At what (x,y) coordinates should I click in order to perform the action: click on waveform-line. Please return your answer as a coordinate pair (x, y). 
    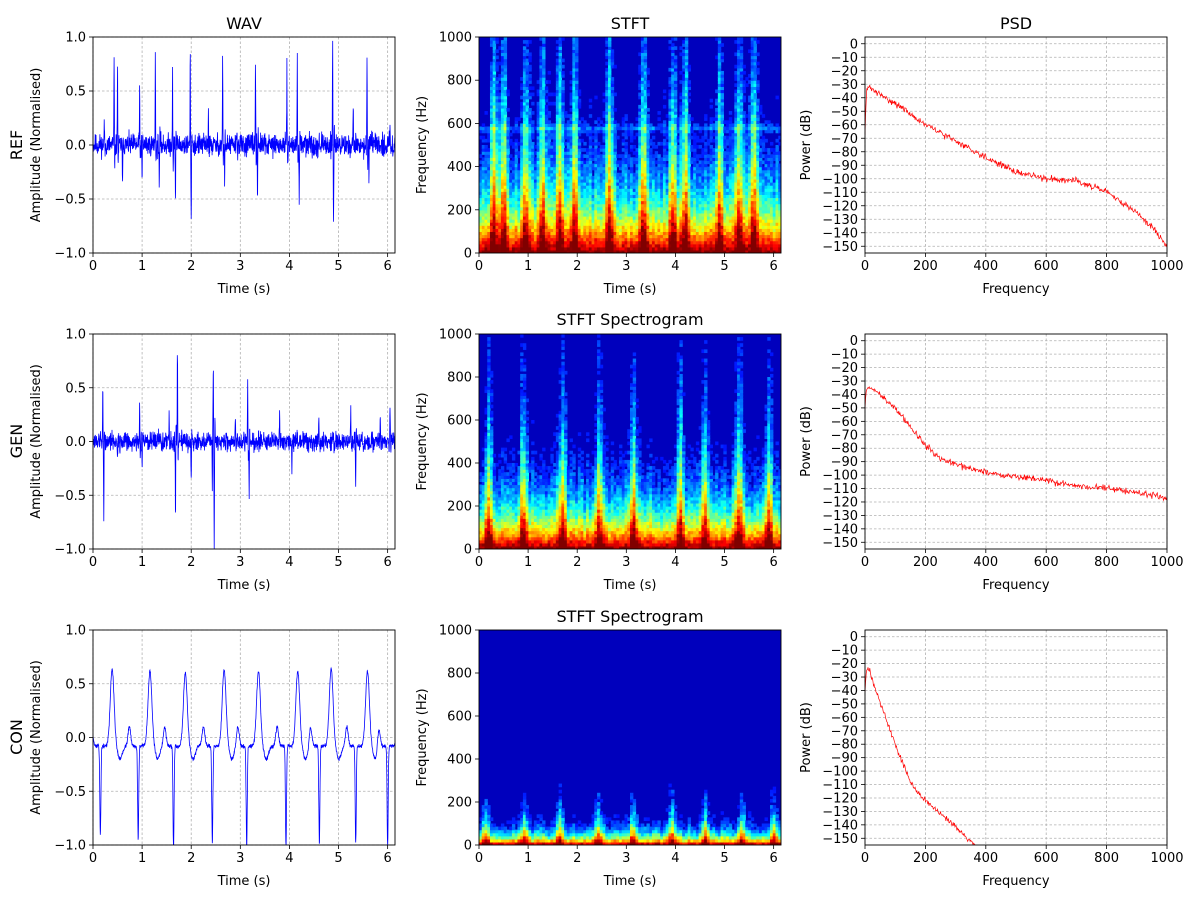
    Looking at the image, I should click on (244, 131).